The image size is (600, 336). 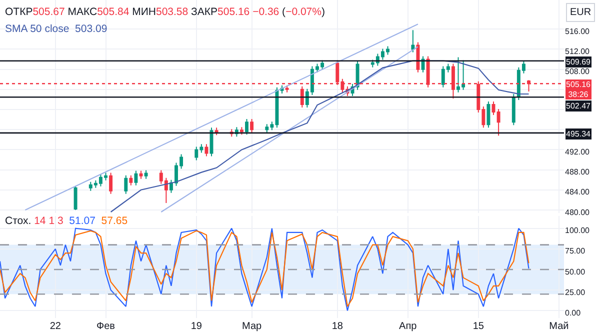 I want to click on chart-title: Стох. 14 1 3, so click(x=34, y=221).